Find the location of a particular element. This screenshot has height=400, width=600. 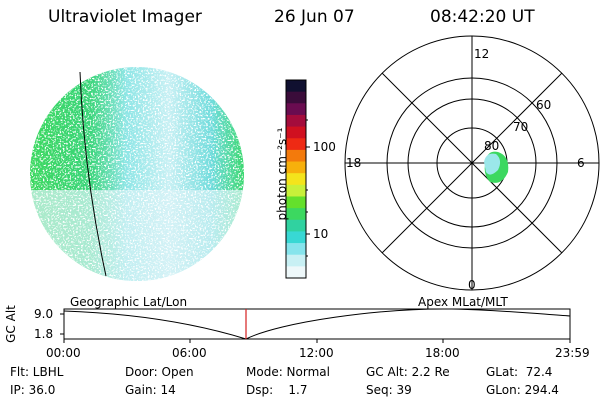

timeline-frame is located at coordinates (317, 324).